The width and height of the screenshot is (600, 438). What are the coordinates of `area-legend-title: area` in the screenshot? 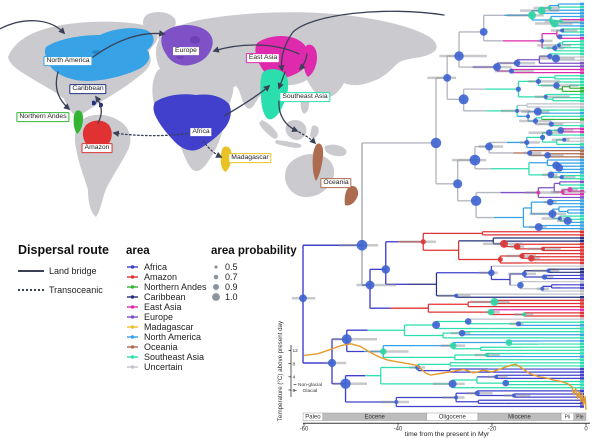 It's located at (138, 251).